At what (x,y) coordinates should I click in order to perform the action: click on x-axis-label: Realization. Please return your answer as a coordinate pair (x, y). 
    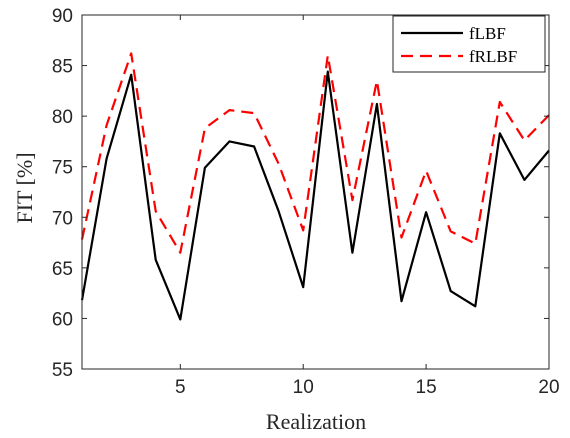
    Looking at the image, I should click on (316, 421).